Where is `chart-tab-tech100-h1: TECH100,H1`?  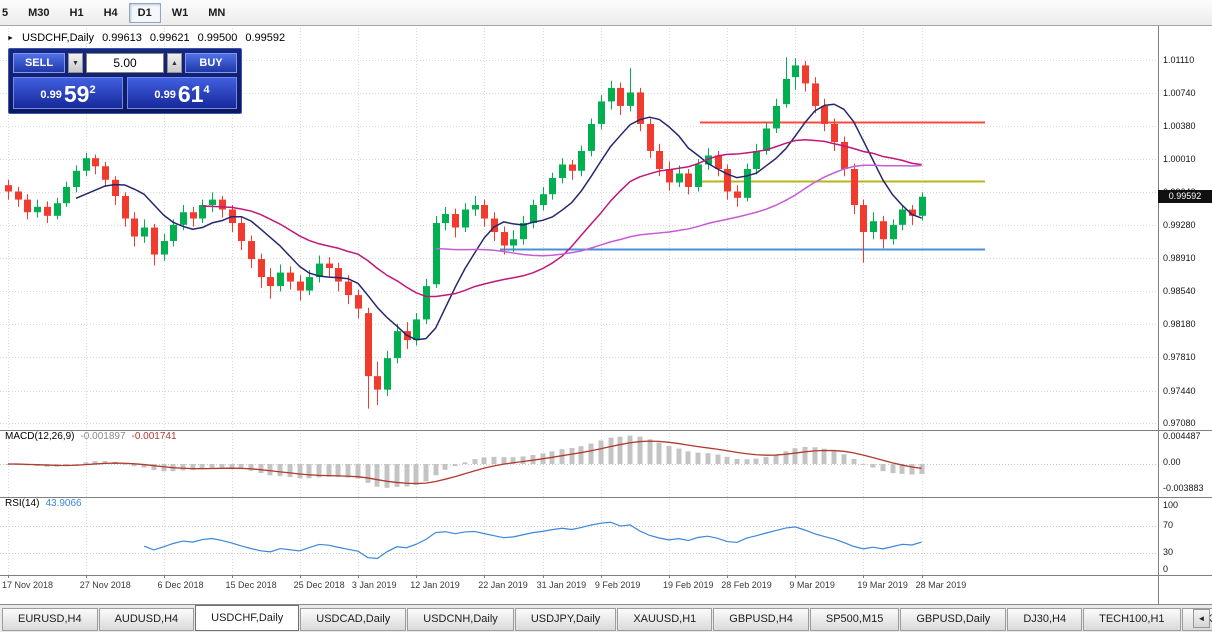
chart-tab-tech100-h1: TECH100,H1 is located at coordinates (1132, 619).